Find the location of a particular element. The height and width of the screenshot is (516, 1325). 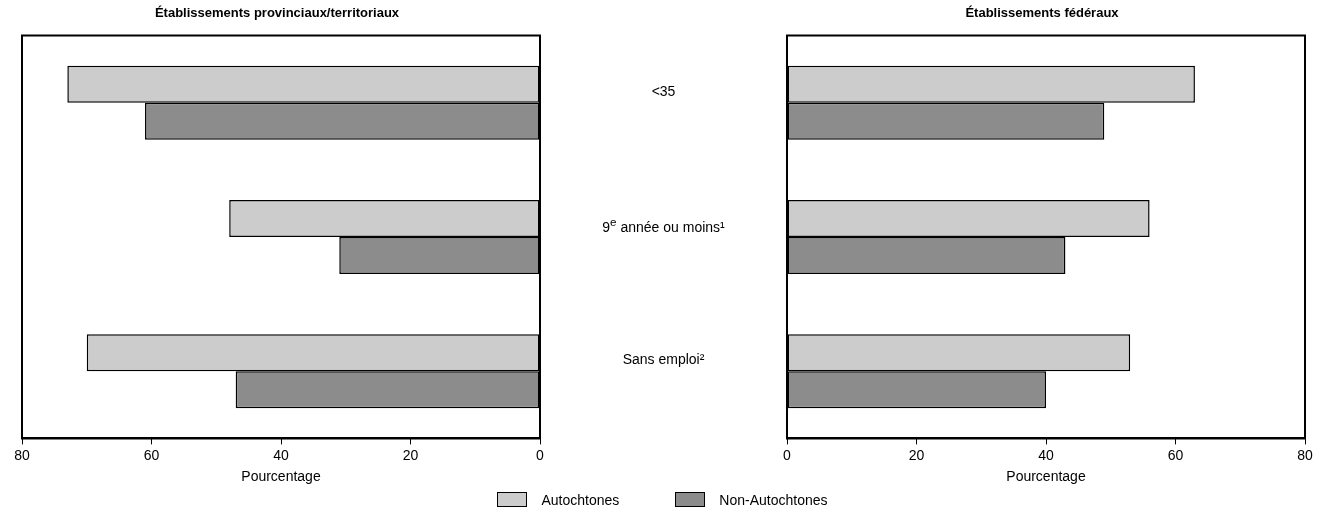

legend-label: Autochtones is located at coordinates (580, 500).